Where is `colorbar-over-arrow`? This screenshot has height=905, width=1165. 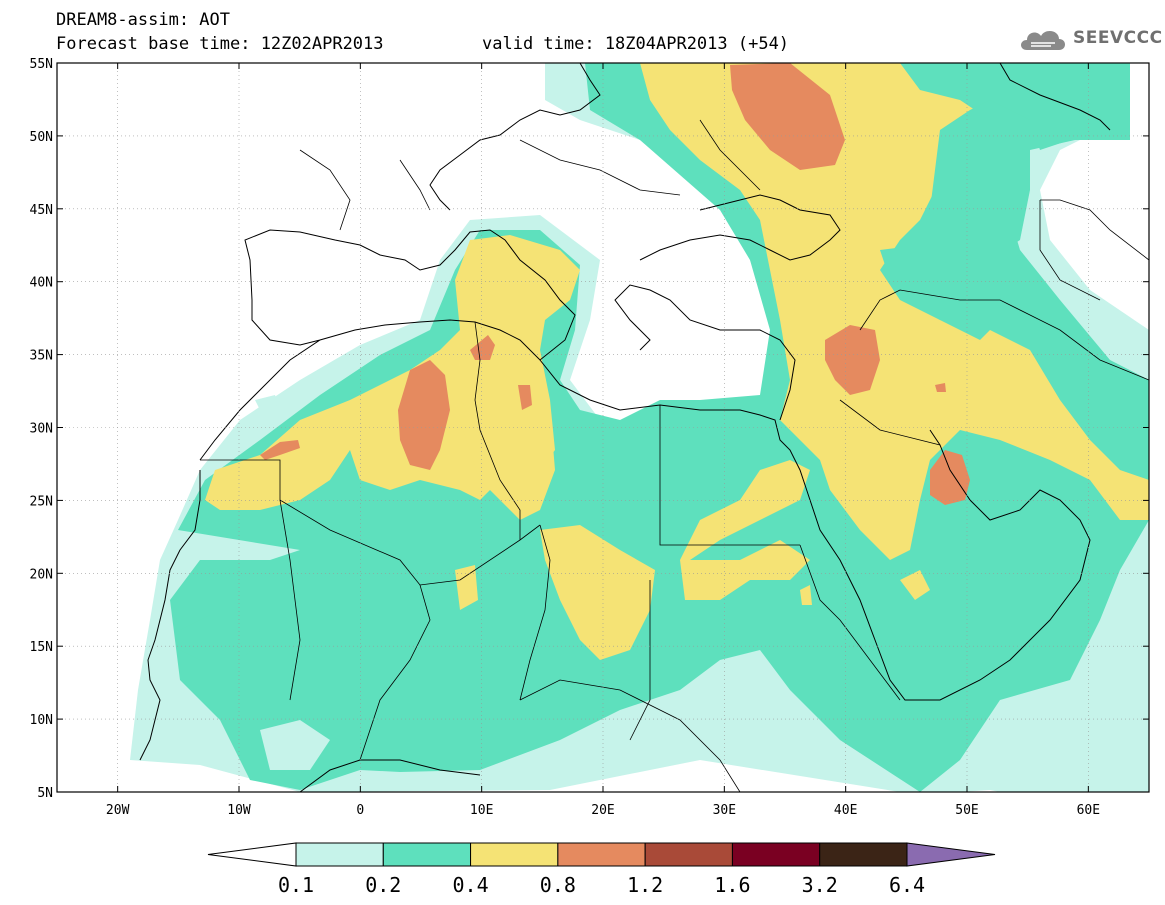
colorbar-over-arrow is located at coordinates (951, 854).